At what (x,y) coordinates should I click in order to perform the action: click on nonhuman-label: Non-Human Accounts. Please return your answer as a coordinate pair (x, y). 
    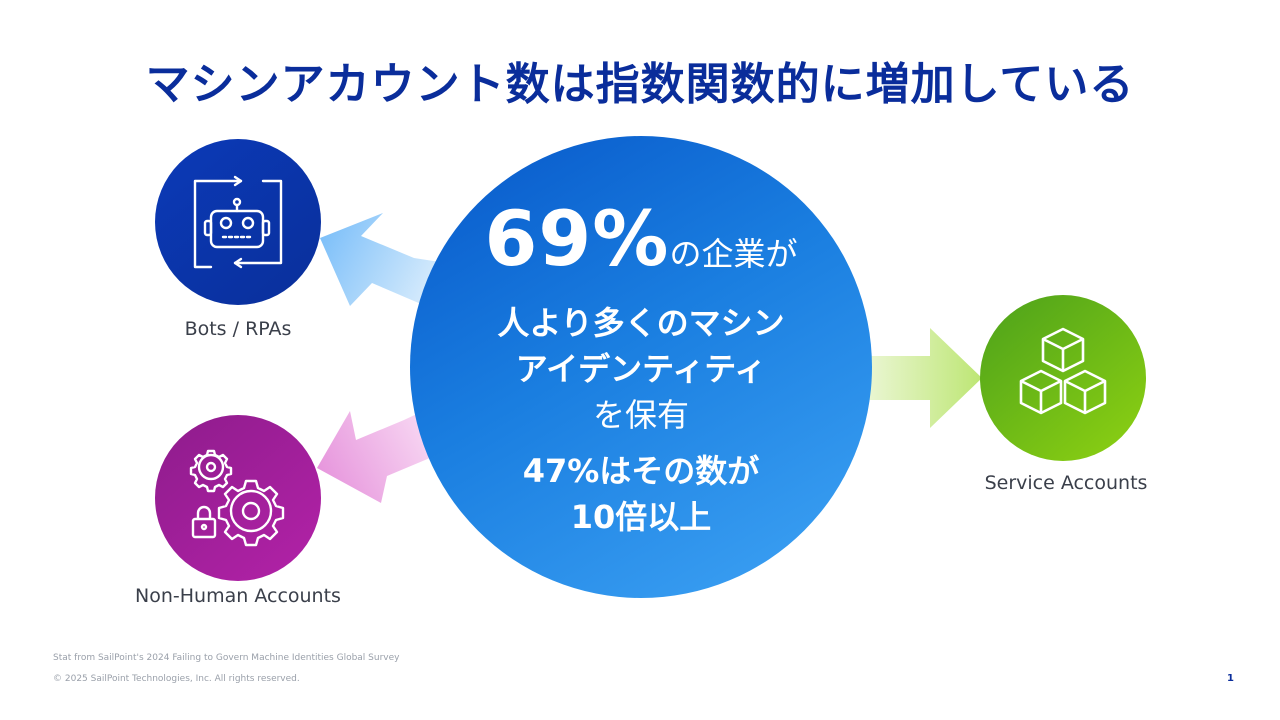
    Looking at the image, I should click on (238, 596).